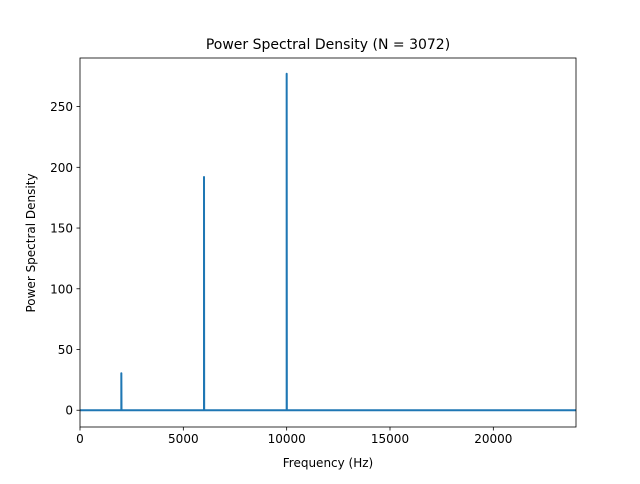 The image size is (640, 484). What do you see at coordinates (69, 411) in the screenshot?
I see `y-tick-label-0: 0` at bounding box center [69, 411].